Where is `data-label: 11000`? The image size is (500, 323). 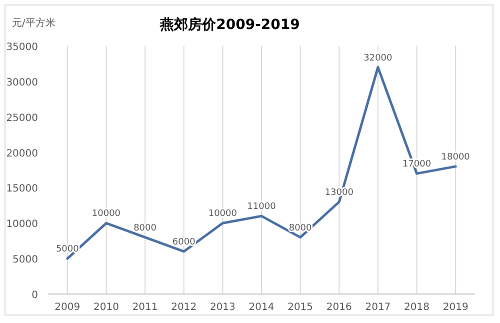
data-label: 11000 is located at coordinates (261, 207).